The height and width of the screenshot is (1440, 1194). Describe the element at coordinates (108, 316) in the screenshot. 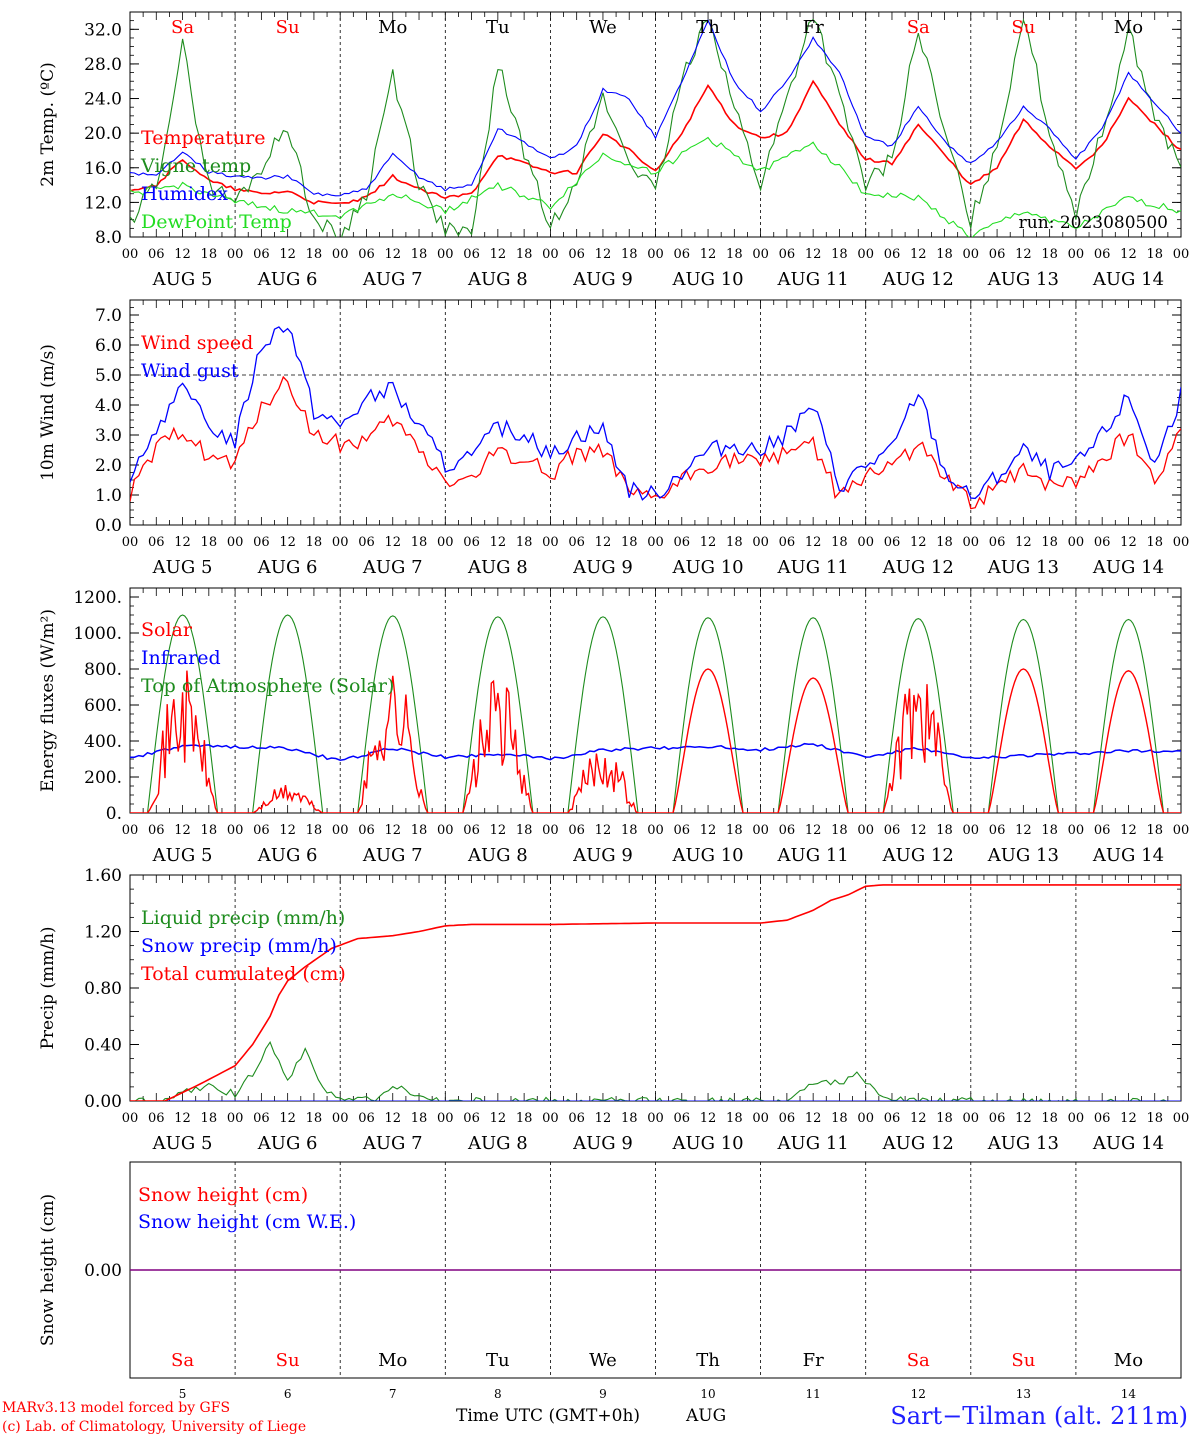

I see `y-tick-label: 7.0` at that location.